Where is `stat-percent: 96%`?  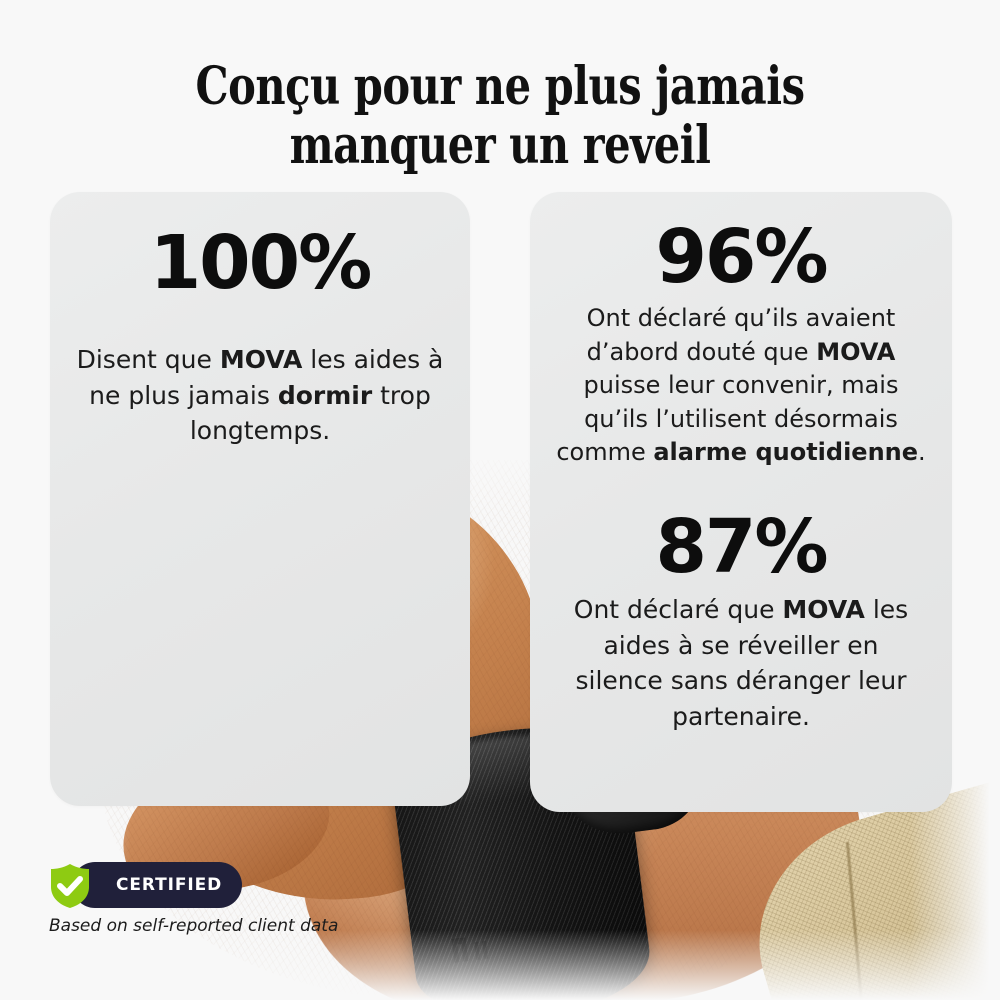 stat-percent: 96% is located at coordinates (741, 257).